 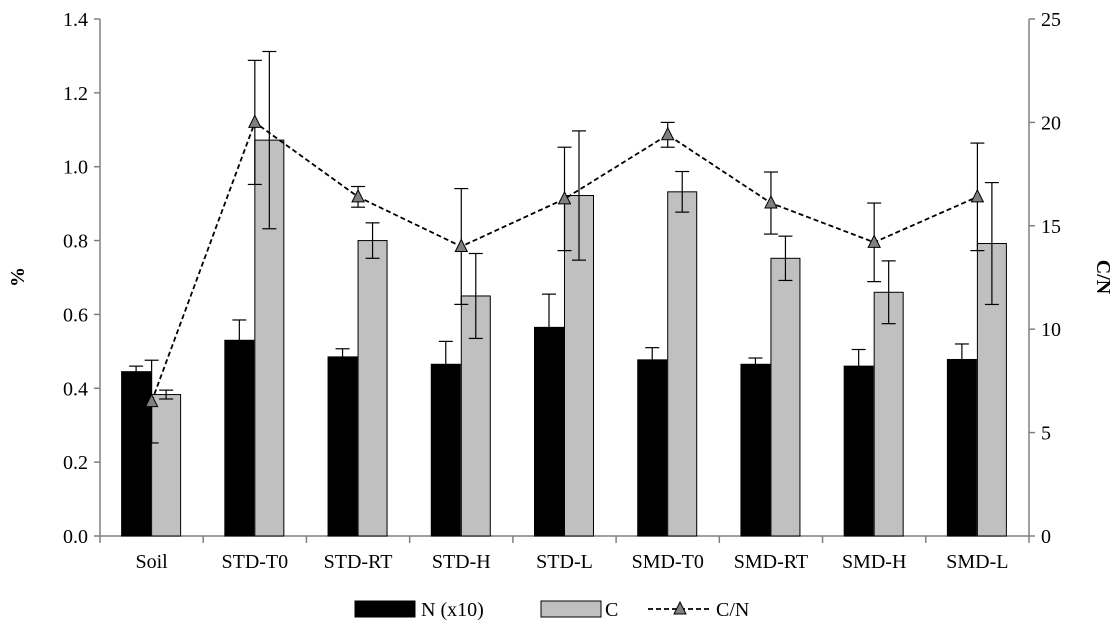 What do you see at coordinates (1046, 434) in the screenshot?
I see `y2-tick-label: 5` at bounding box center [1046, 434].